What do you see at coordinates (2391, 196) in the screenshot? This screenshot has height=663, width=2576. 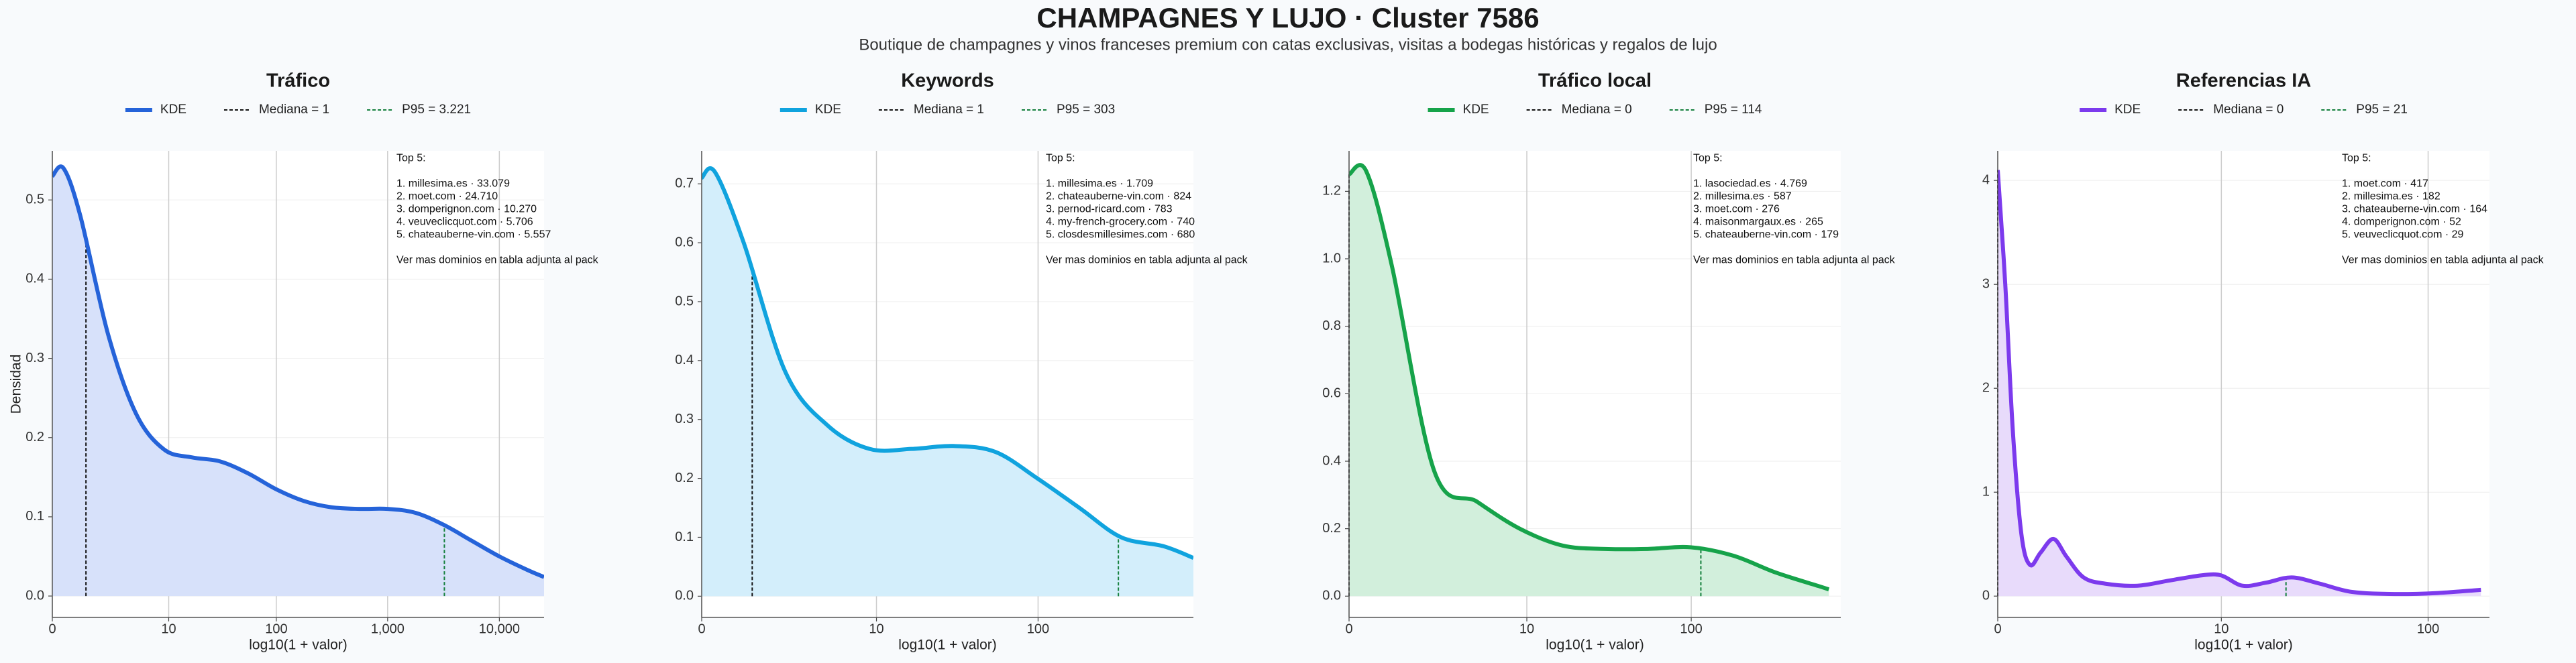 I see `top5-item: 2. millesima.es · 182` at bounding box center [2391, 196].